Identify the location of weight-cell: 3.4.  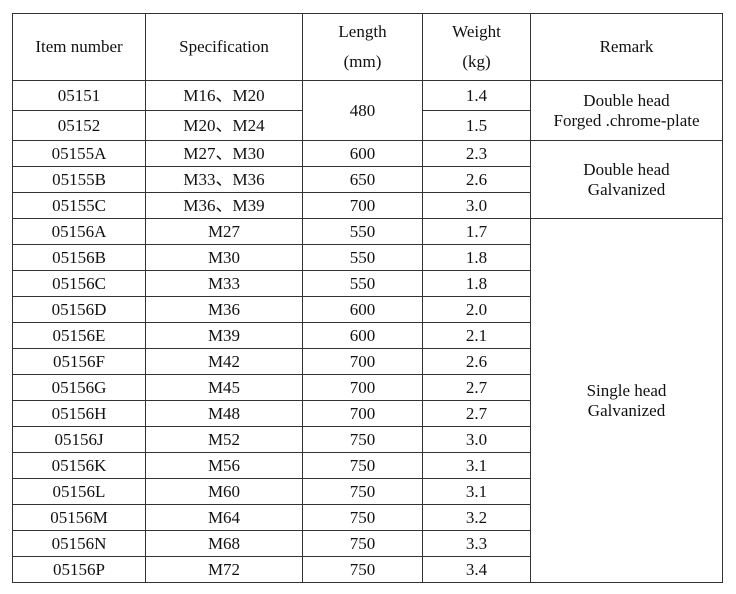
(476, 569).